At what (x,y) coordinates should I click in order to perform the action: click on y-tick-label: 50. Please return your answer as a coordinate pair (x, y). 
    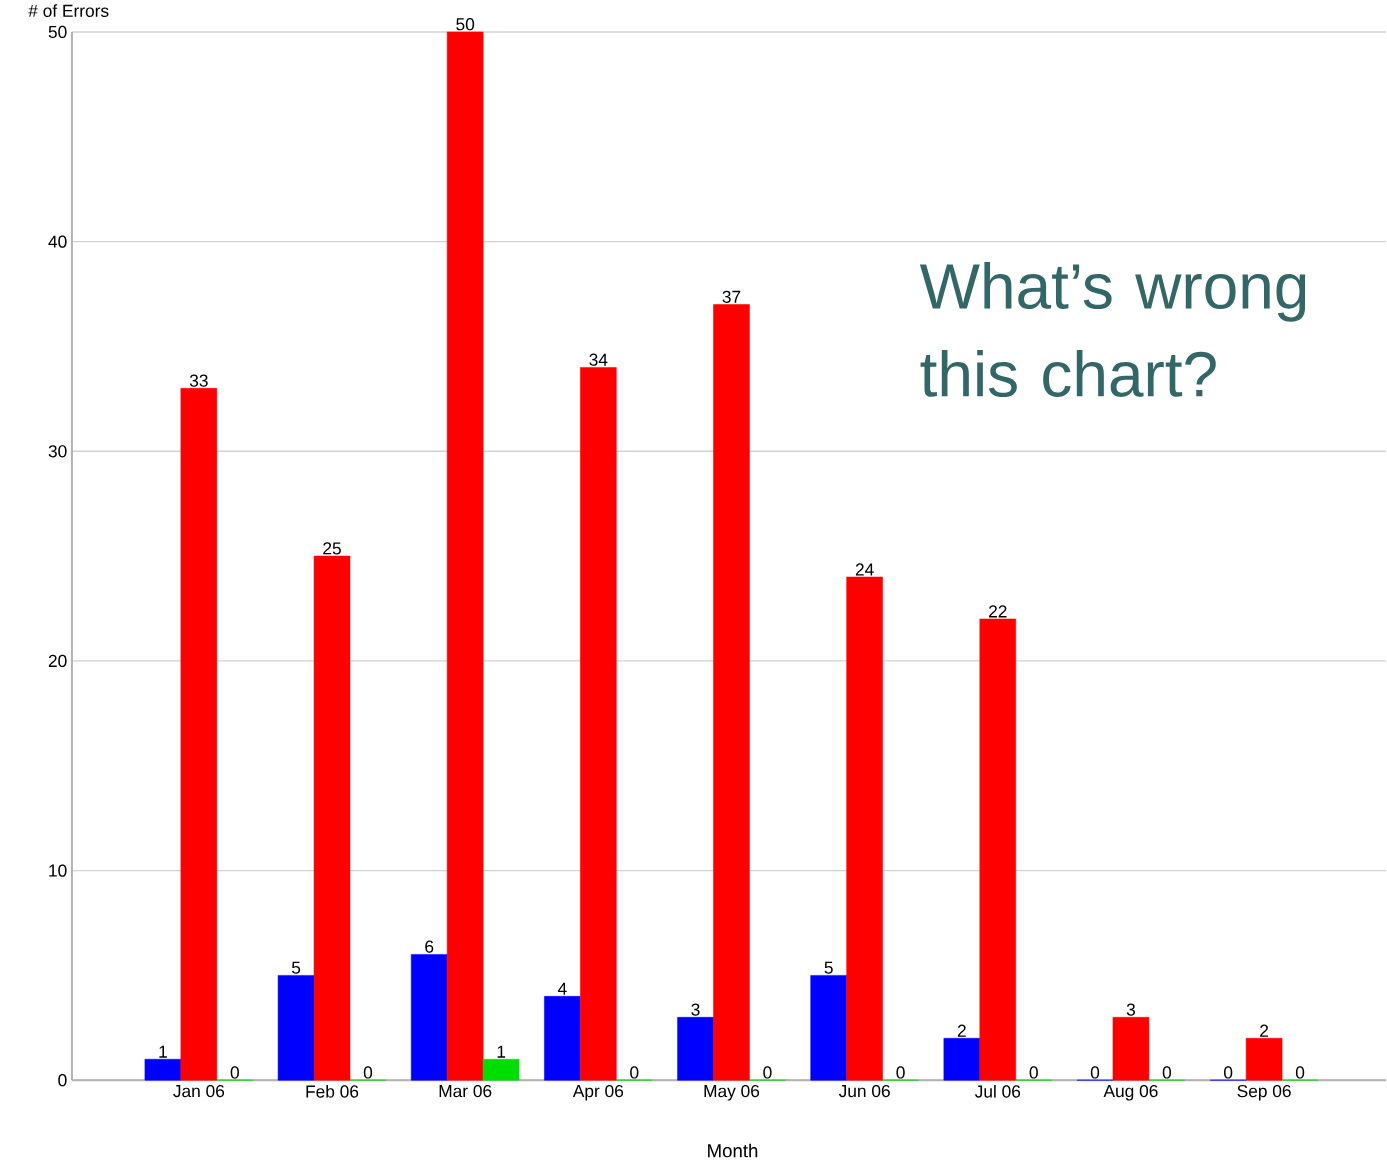
    Looking at the image, I should click on (57, 32).